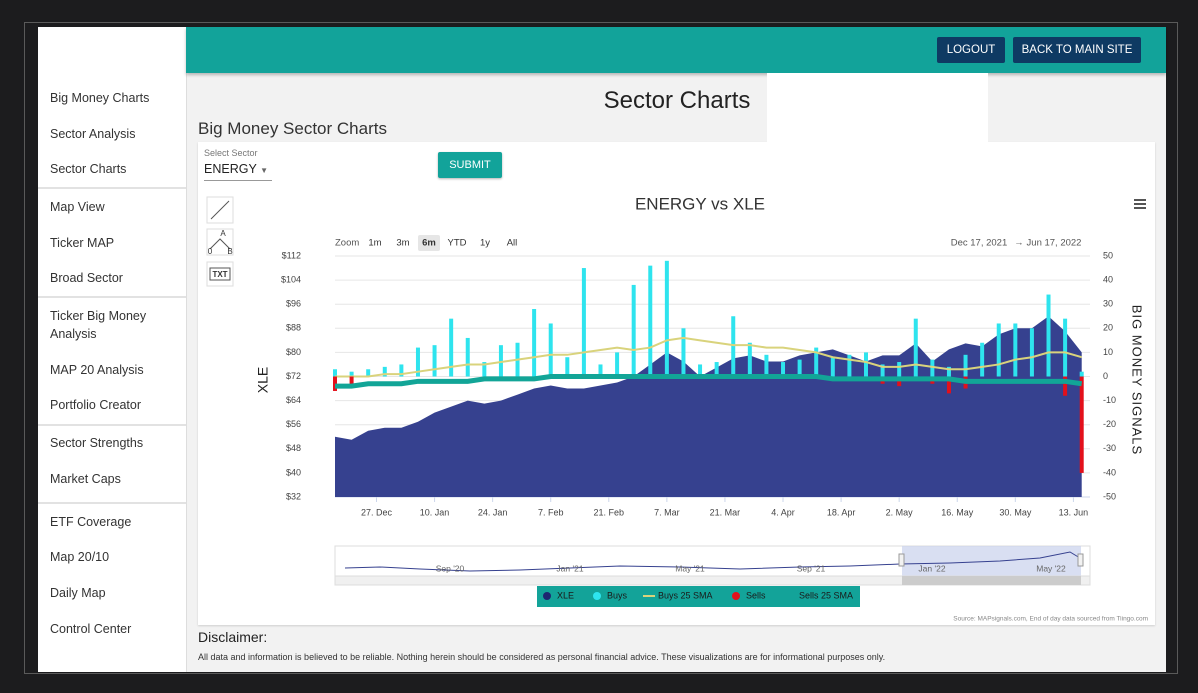  I want to click on tool-label: TXT, so click(219, 274).